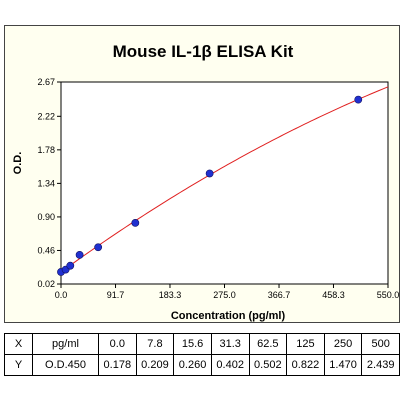 The image size is (405, 405). What do you see at coordinates (46, 217) in the screenshot?
I see `y-tick-label: 0.90` at bounding box center [46, 217].